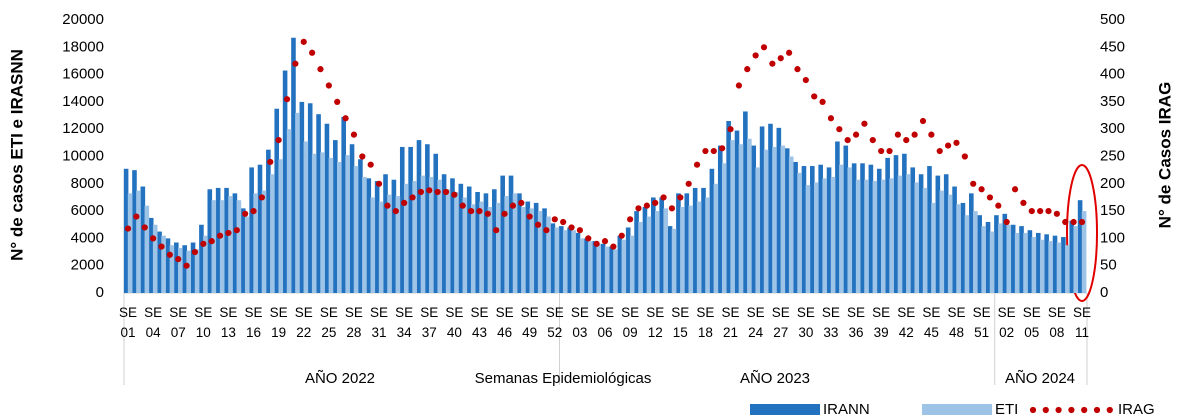  I want to click on y2-tick-label: 250, so click(1112, 155).